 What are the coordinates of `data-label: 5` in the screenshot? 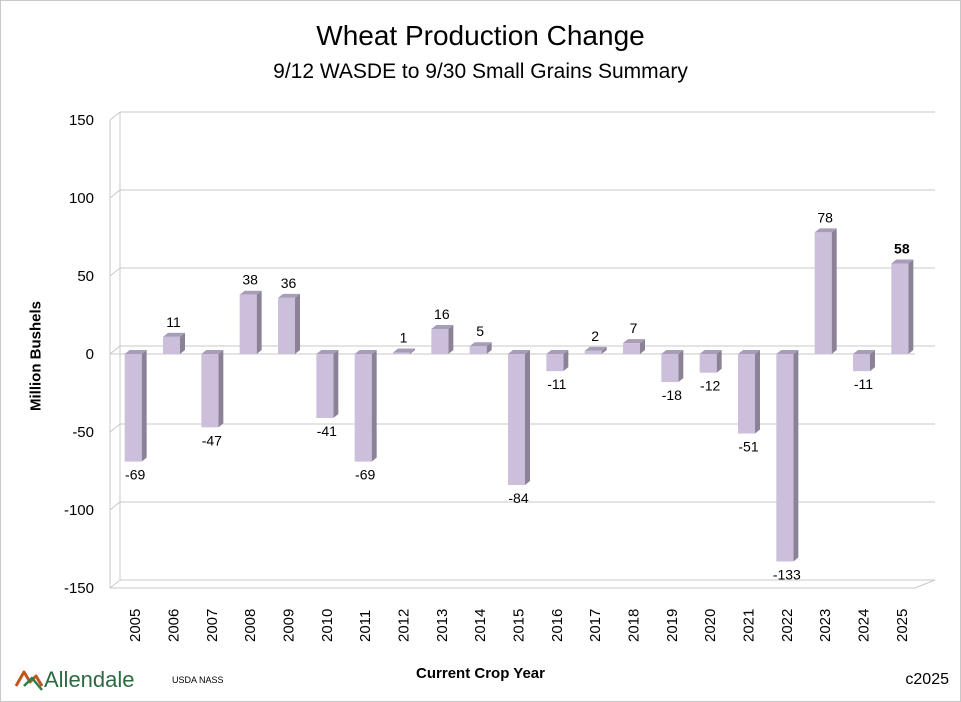 It's located at (480, 331).